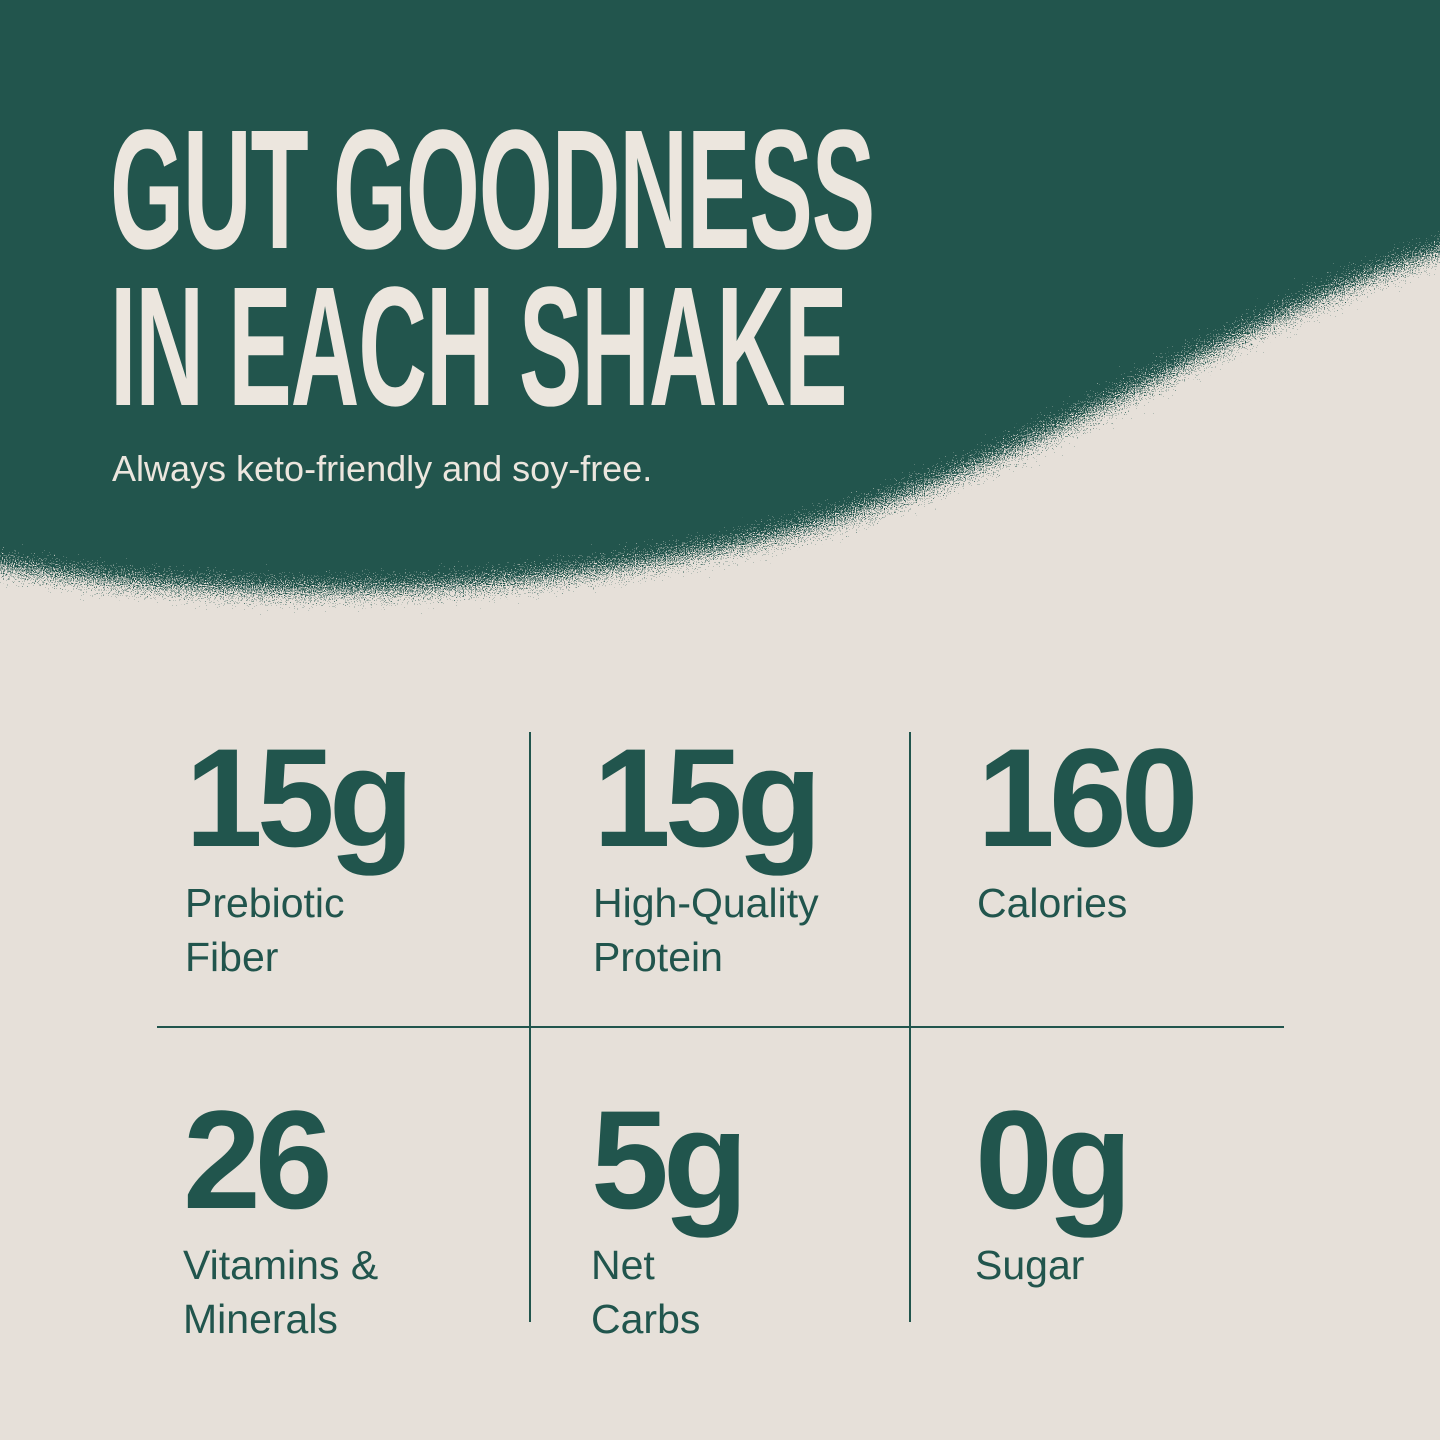 This screenshot has height=1440, width=1440. What do you see at coordinates (646, 1292) in the screenshot?
I see `stat-label: Net Carbs` at bounding box center [646, 1292].